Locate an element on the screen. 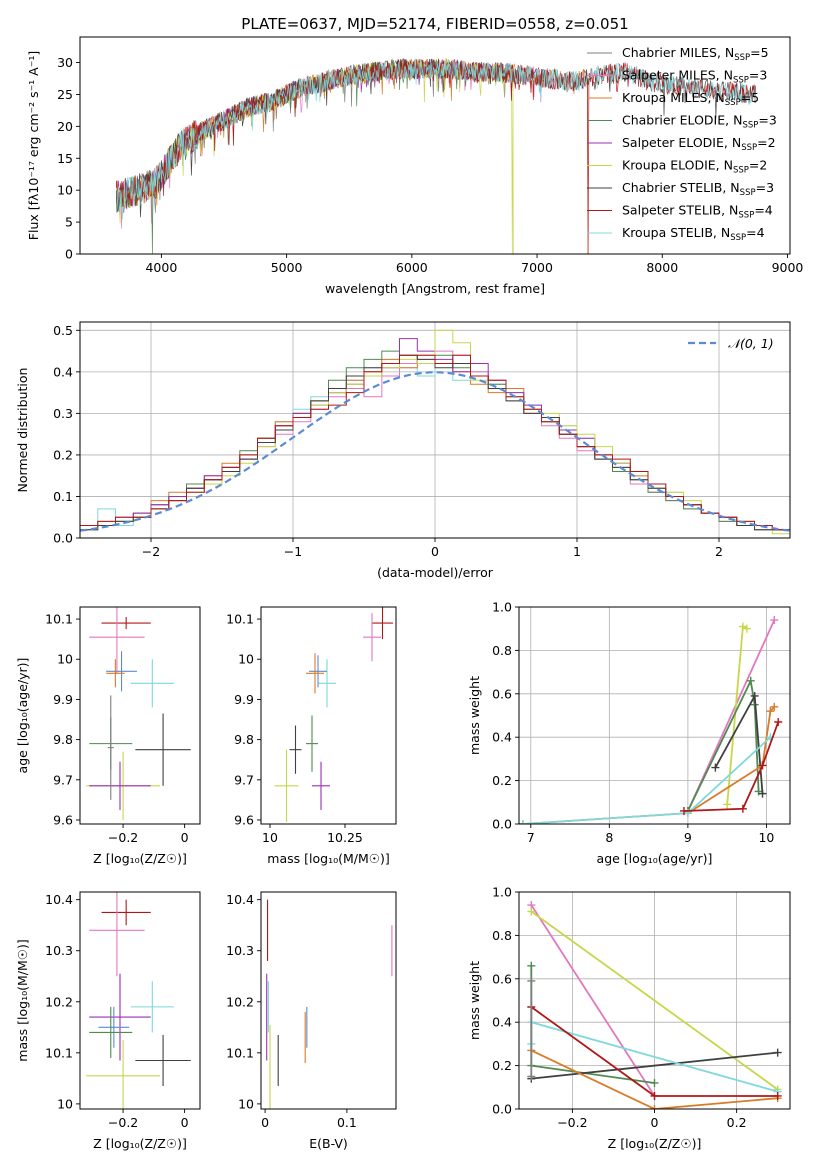  y-axis-label: Normed distribution is located at coordinates (22, 430).